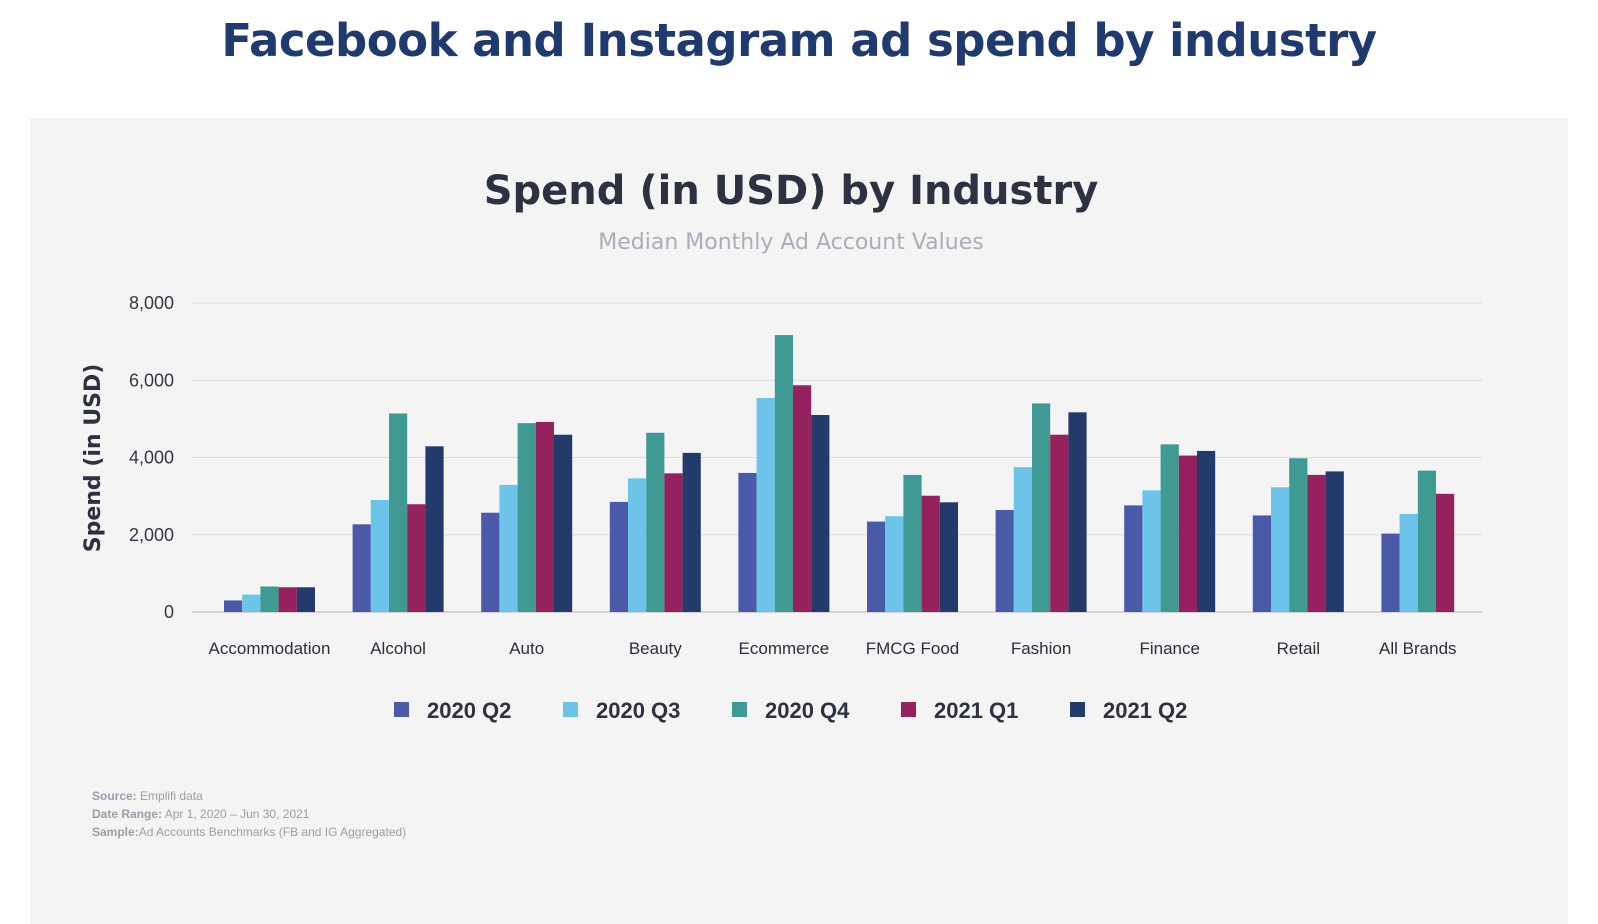  What do you see at coordinates (169, 612) in the screenshot?
I see `y-tick-label: 0` at bounding box center [169, 612].